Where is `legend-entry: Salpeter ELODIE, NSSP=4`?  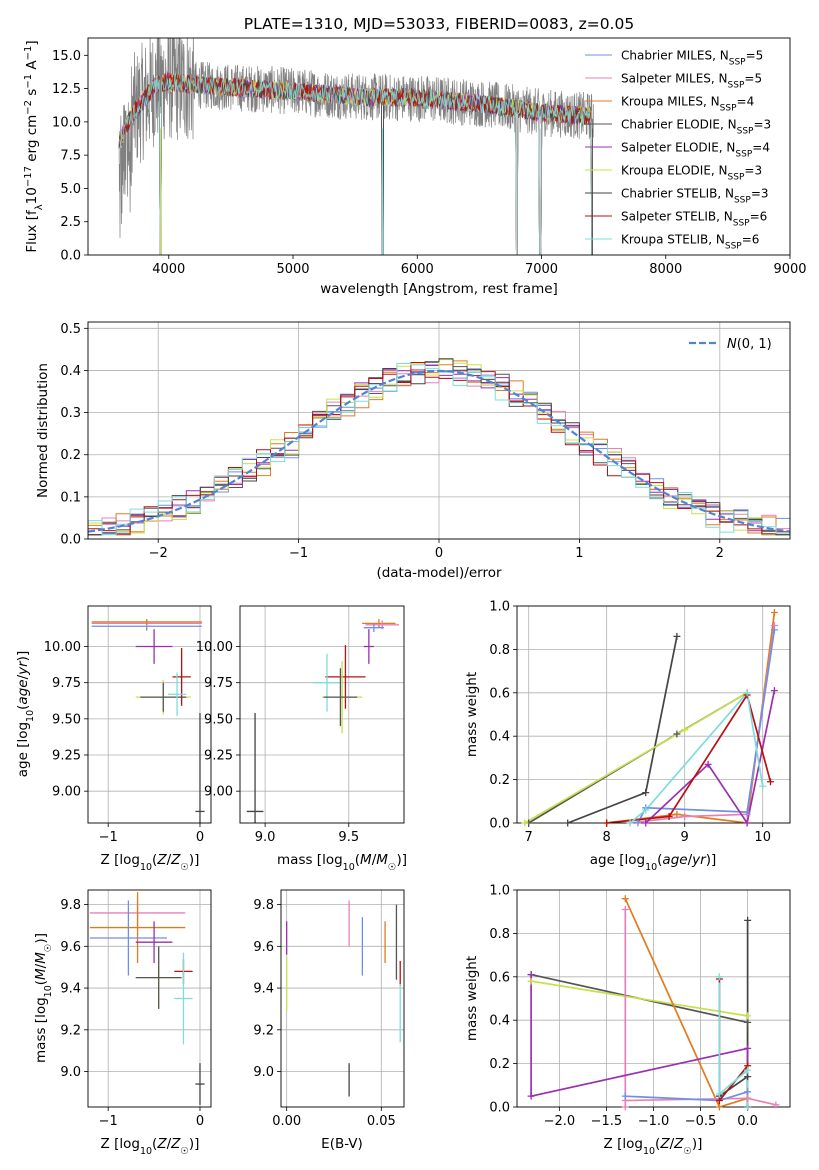 legend-entry: Salpeter ELODIE, NSSP=4 is located at coordinates (695, 150).